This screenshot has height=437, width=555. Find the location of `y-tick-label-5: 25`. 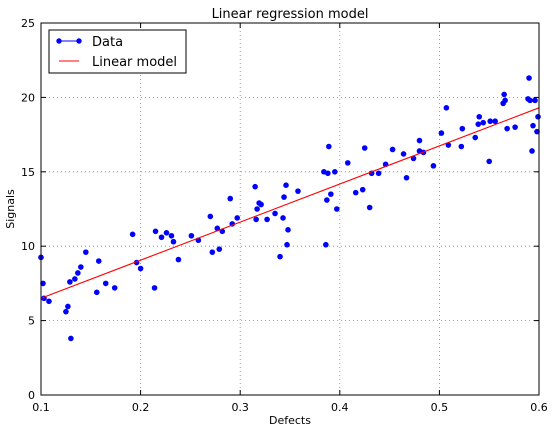

y-tick-label-5: 25 is located at coordinates (28, 23).